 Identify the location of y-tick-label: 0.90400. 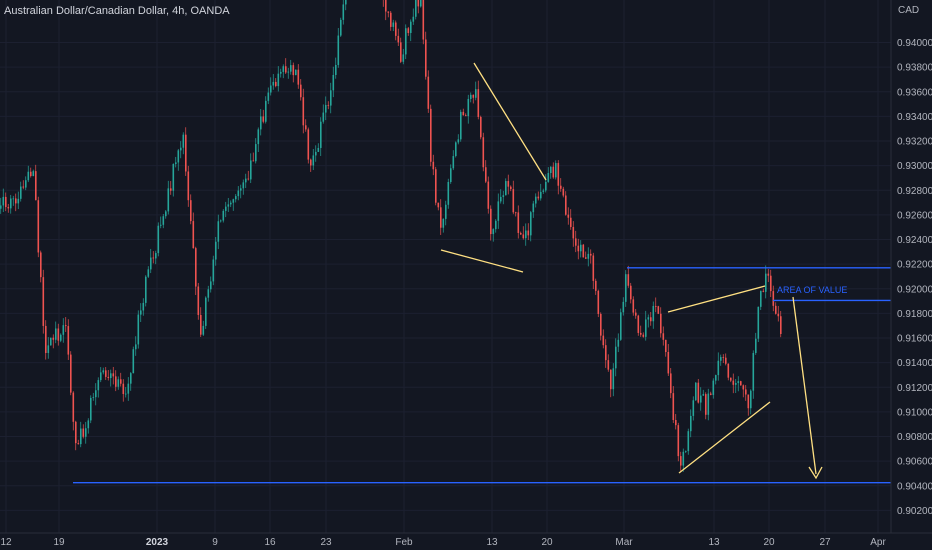
(914, 486).